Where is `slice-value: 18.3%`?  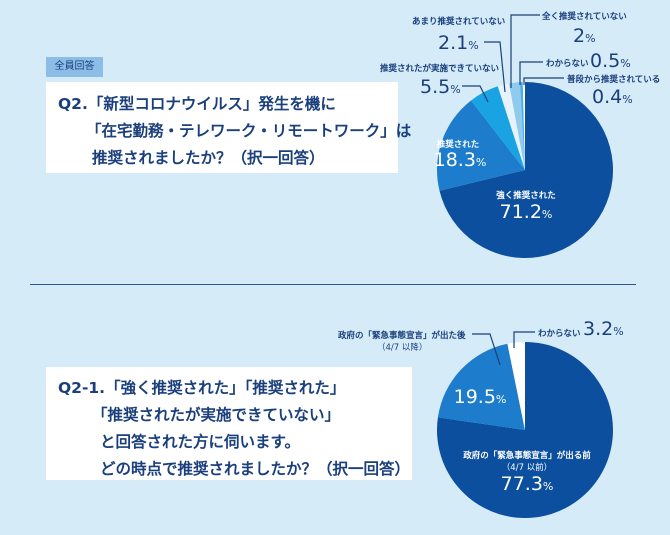
slice-value: 18.3% is located at coordinates (460, 160).